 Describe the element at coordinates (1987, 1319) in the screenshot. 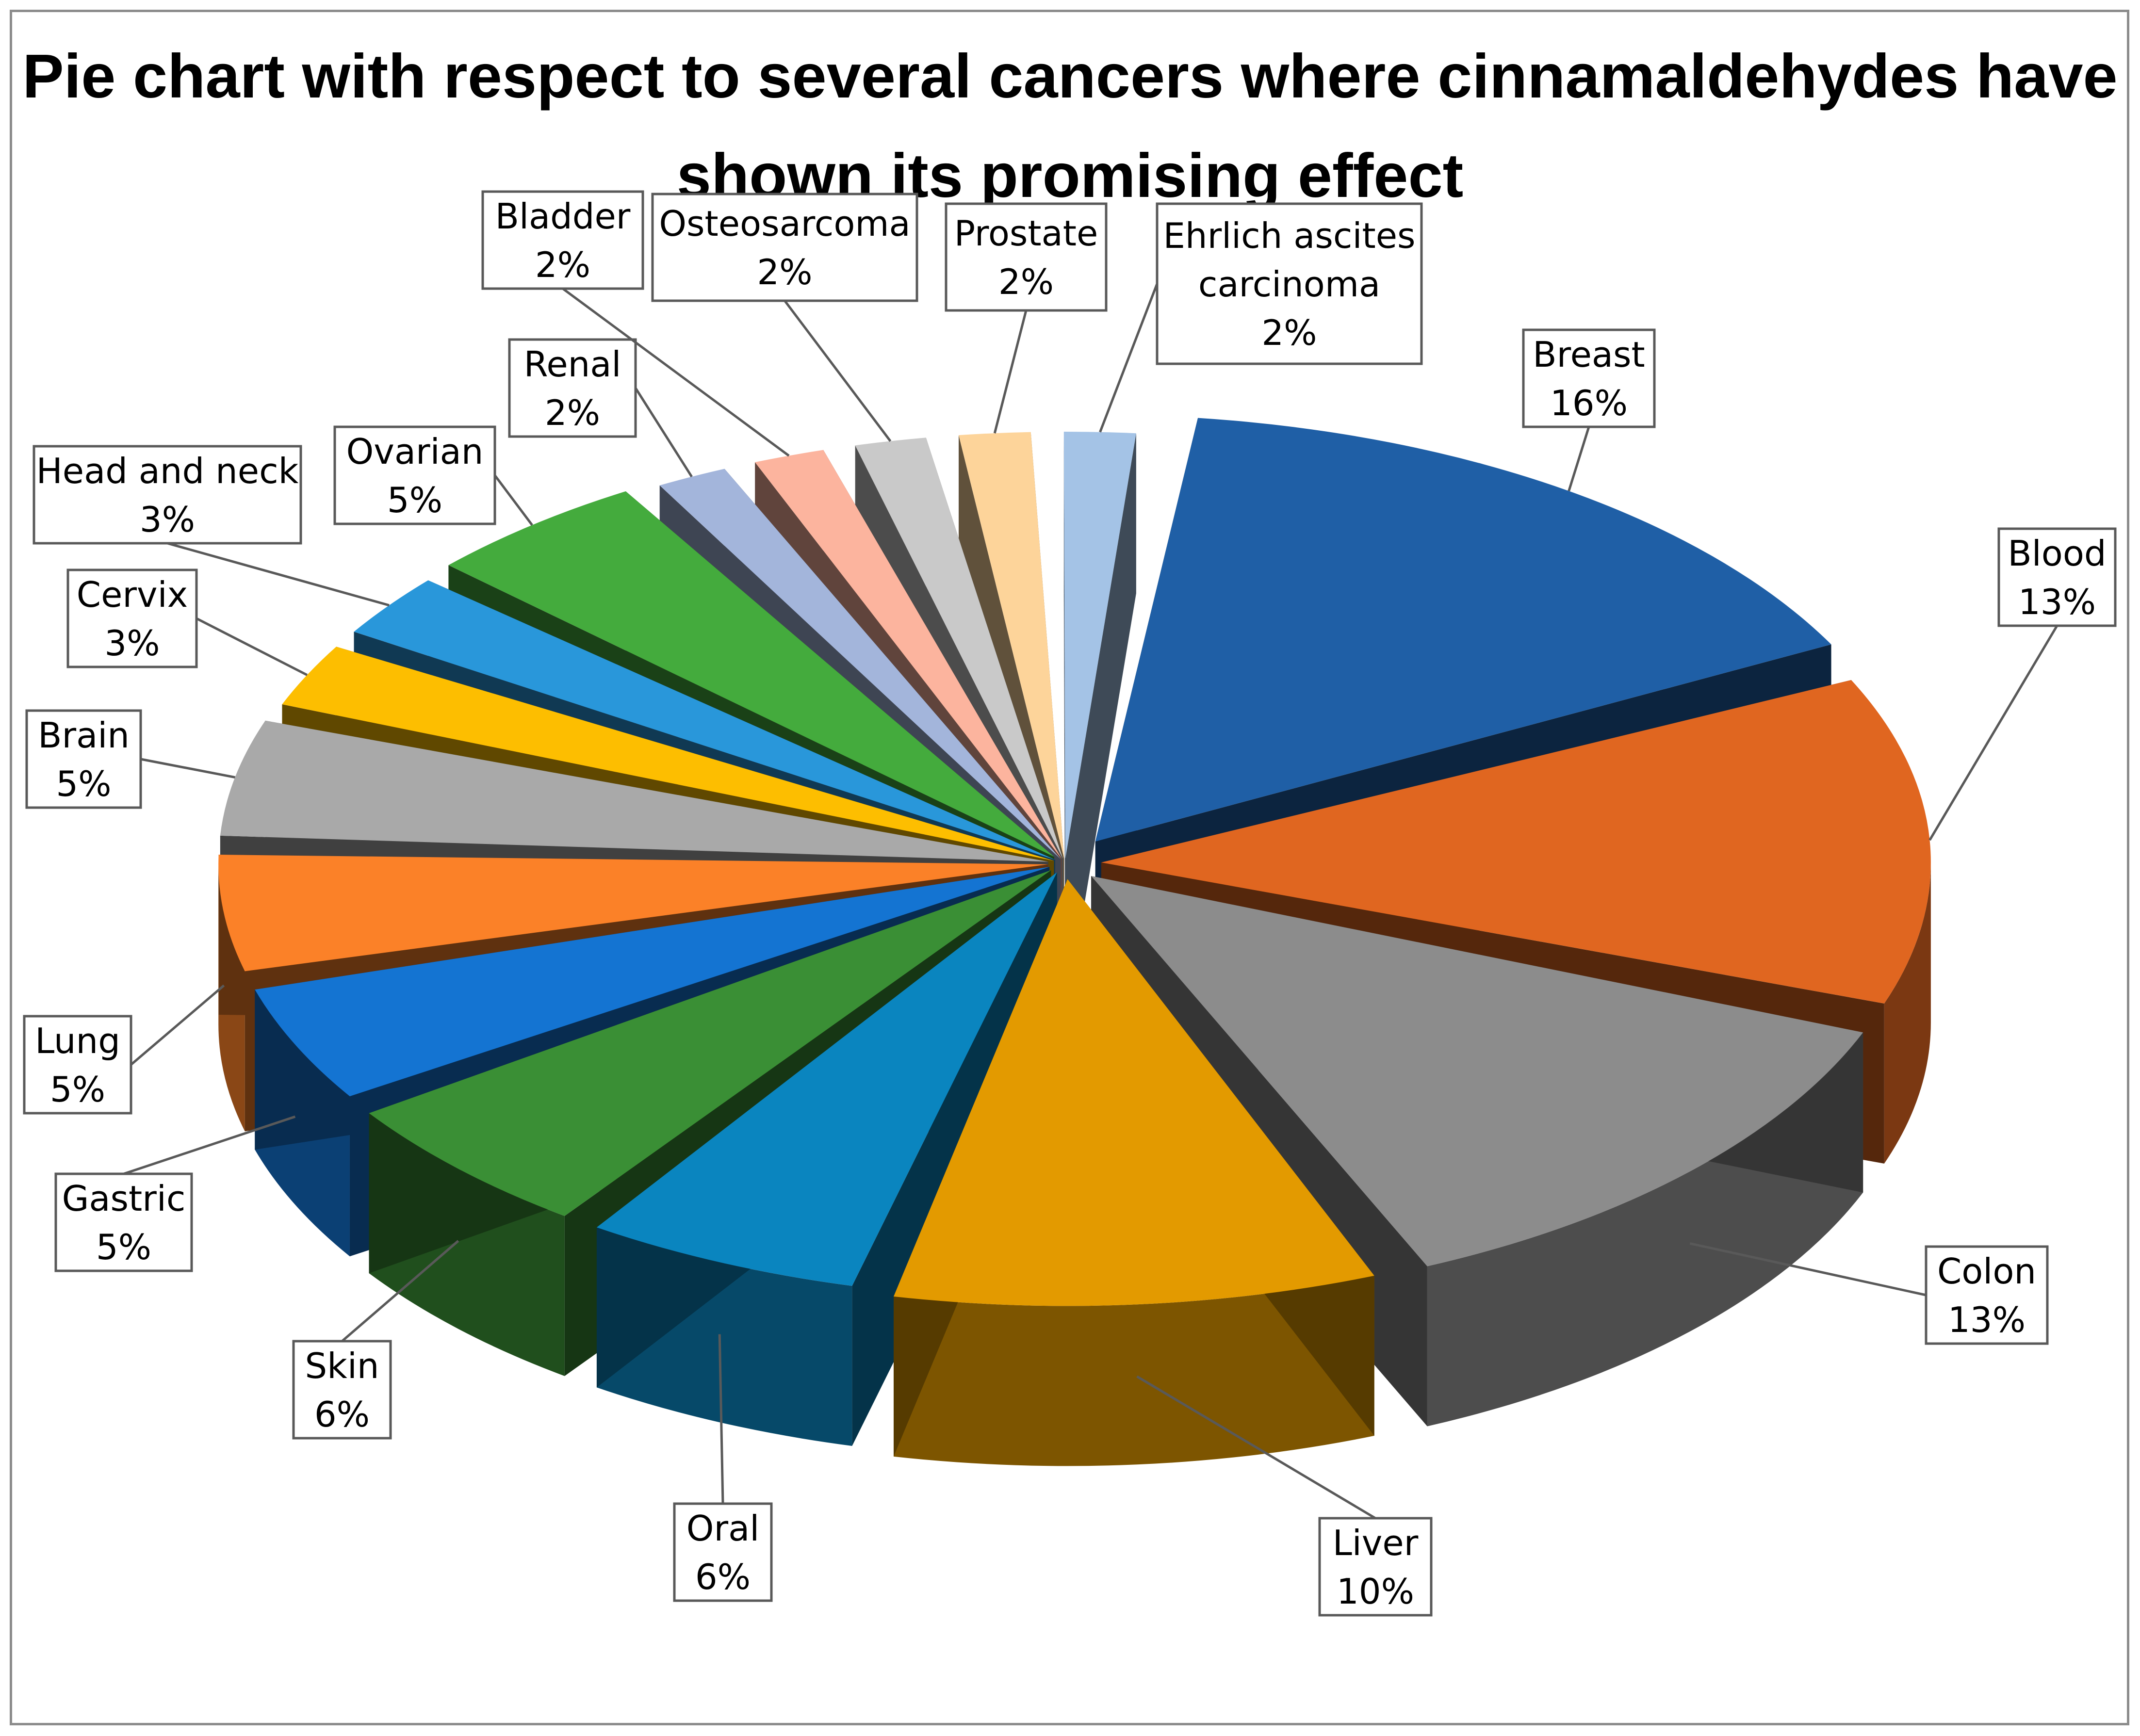

I see `data-label-colon: 13%` at that location.